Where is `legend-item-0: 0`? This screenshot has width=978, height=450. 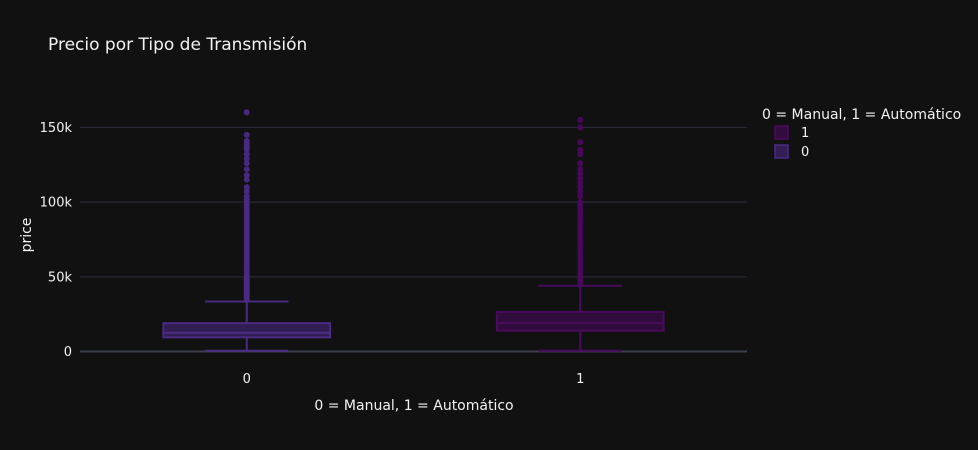
legend-item-0: 0 is located at coordinates (791, 152).